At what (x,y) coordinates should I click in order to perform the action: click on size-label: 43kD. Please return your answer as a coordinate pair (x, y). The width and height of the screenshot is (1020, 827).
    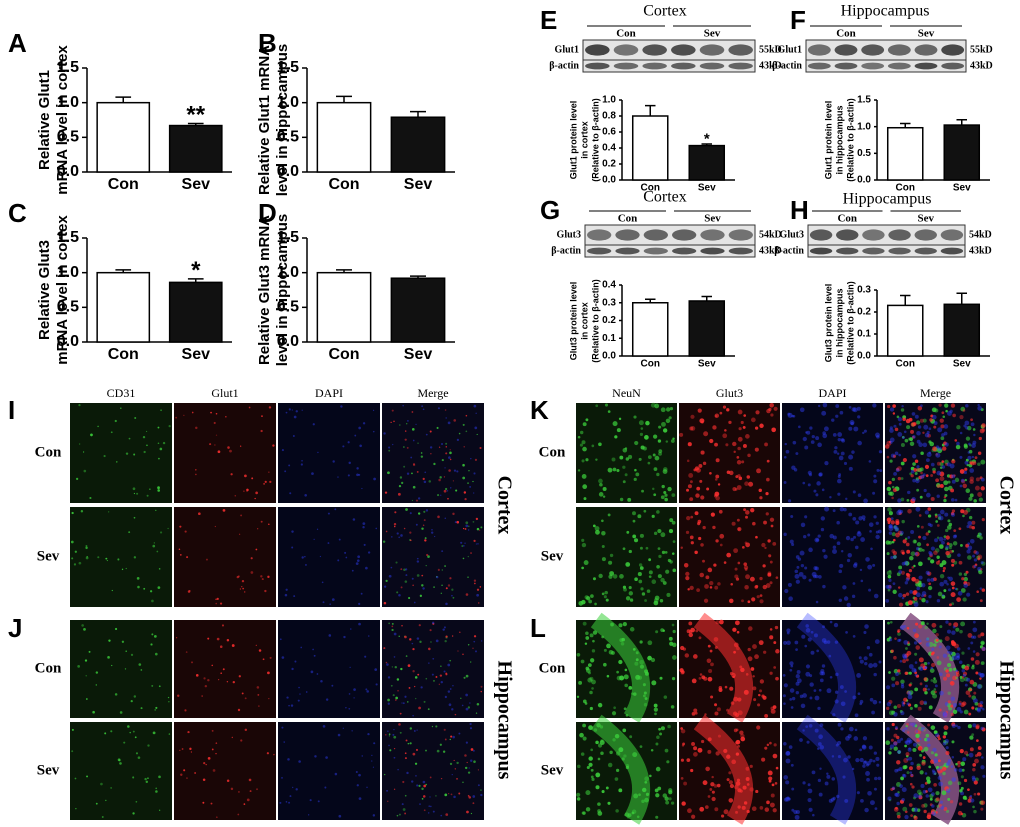
    Looking at the image, I should click on (980, 250).